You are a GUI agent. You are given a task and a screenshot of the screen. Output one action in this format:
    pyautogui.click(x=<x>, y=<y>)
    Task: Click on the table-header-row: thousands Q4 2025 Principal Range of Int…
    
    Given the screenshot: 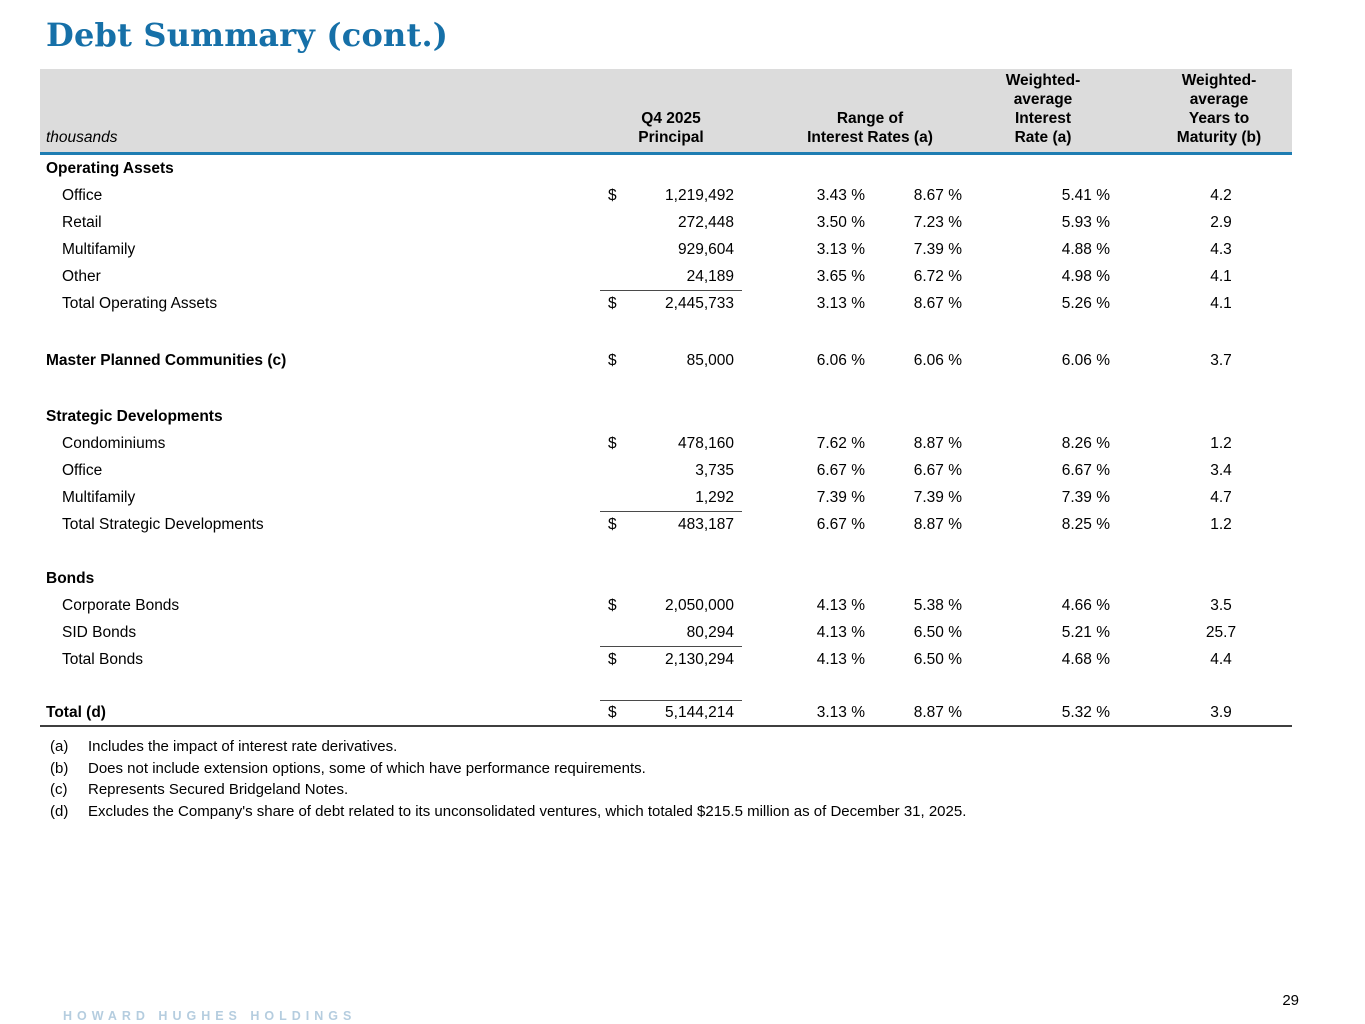 What is the action you would take?
    pyautogui.click(x=666, y=112)
    